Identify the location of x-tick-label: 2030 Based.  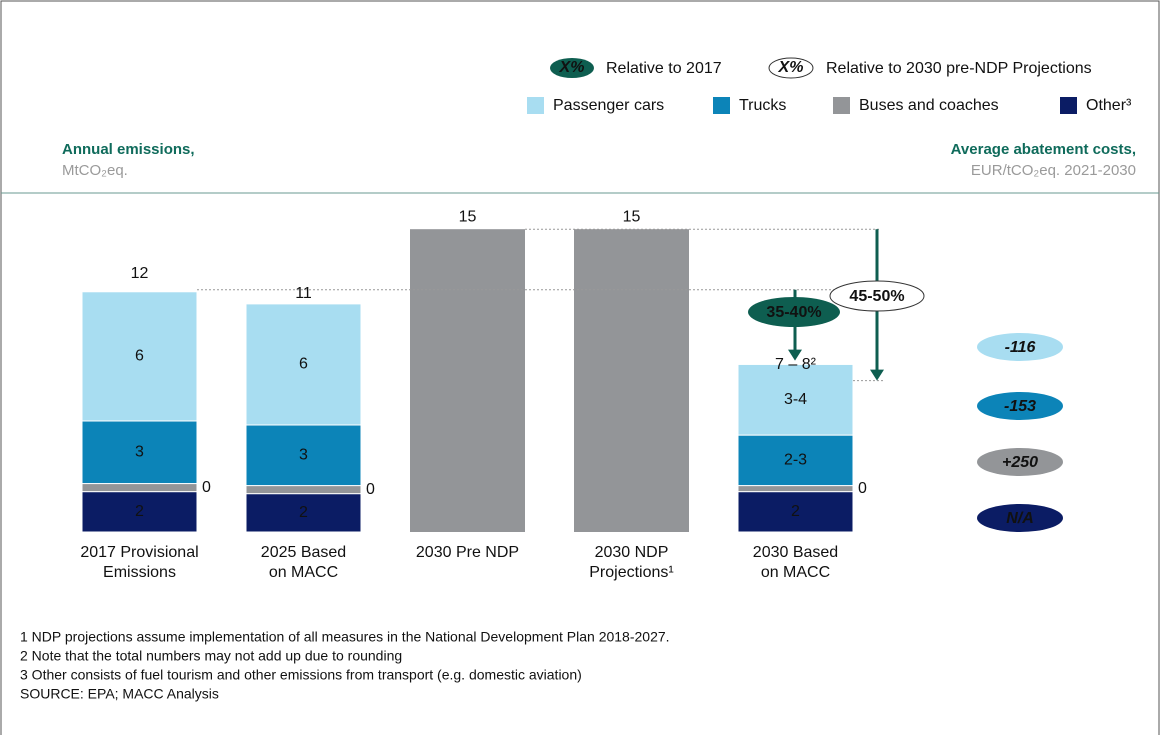
(795, 552).